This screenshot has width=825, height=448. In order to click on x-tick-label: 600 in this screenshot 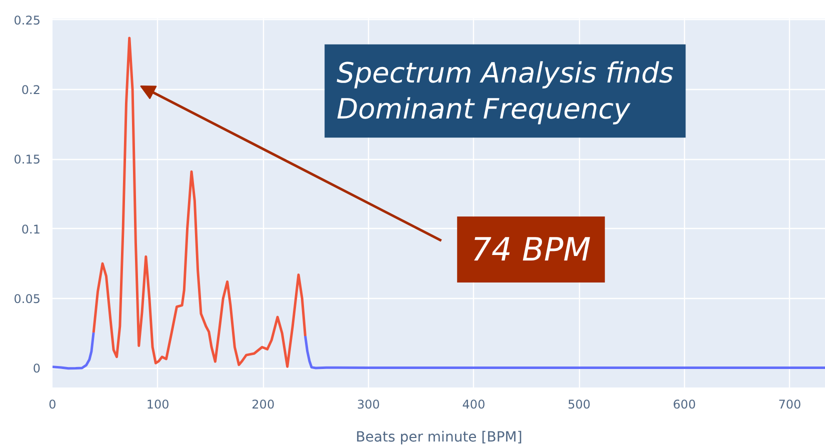, I will do `click(684, 405)`.